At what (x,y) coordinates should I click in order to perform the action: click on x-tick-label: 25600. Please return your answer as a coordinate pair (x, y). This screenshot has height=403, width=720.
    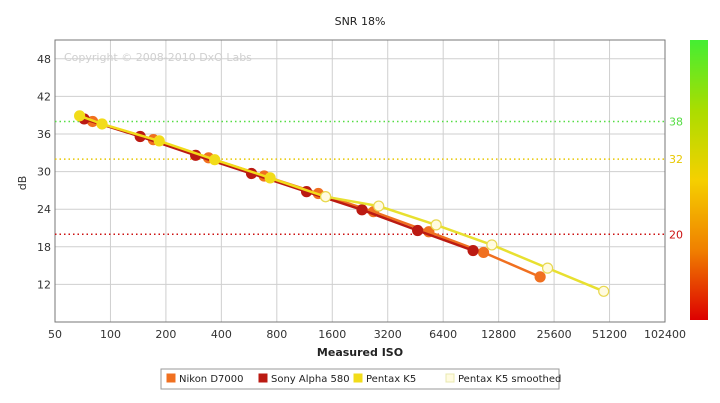
    Looking at the image, I should click on (554, 334).